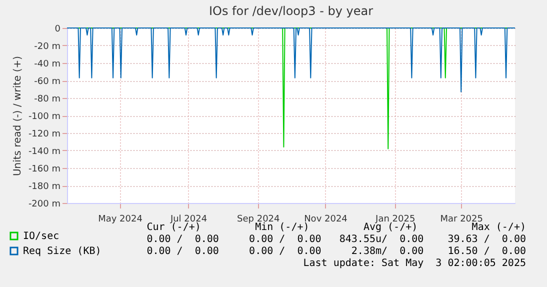  What do you see at coordinates (291, 11) in the screenshot?
I see `chart-title: IOs for /dev/loop3 - by year` at bounding box center [291, 11].